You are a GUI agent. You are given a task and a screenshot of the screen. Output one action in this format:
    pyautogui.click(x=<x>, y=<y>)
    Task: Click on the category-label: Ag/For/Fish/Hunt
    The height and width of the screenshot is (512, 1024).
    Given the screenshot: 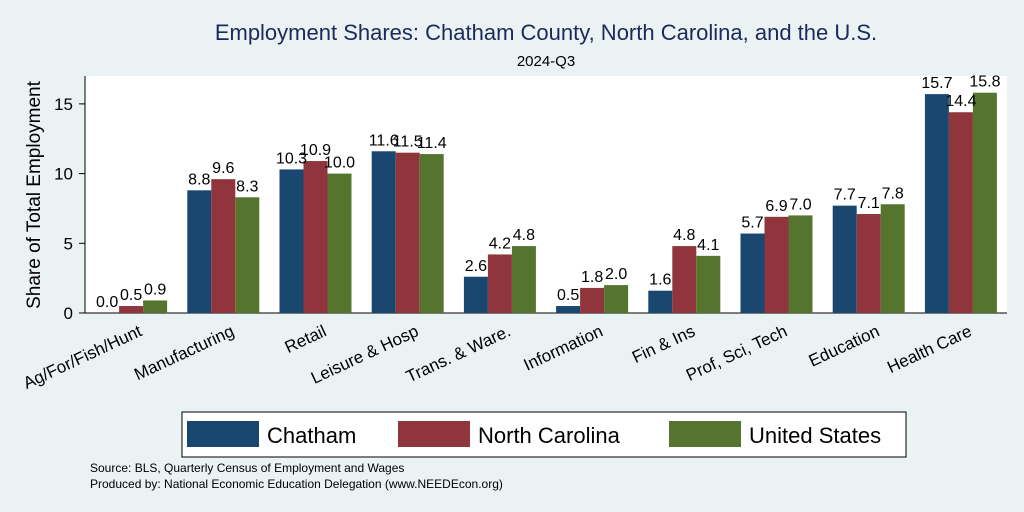 What is the action you would take?
    pyautogui.click(x=82, y=357)
    